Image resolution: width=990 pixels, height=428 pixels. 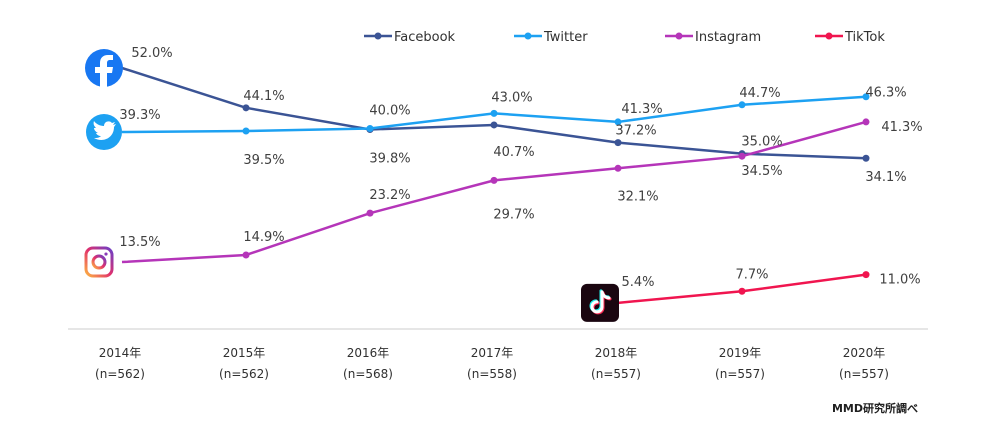 What do you see at coordinates (425, 37) in the screenshot?
I see `legend-label-facebook: Facebook` at bounding box center [425, 37].